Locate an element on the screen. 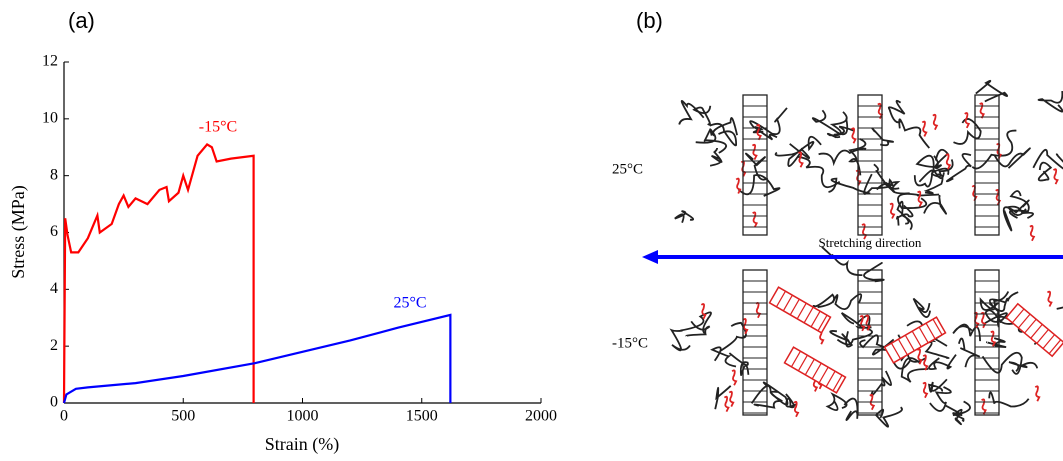 The height and width of the screenshot is (461, 1063). row-label: -15°C is located at coordinates (630, 343).